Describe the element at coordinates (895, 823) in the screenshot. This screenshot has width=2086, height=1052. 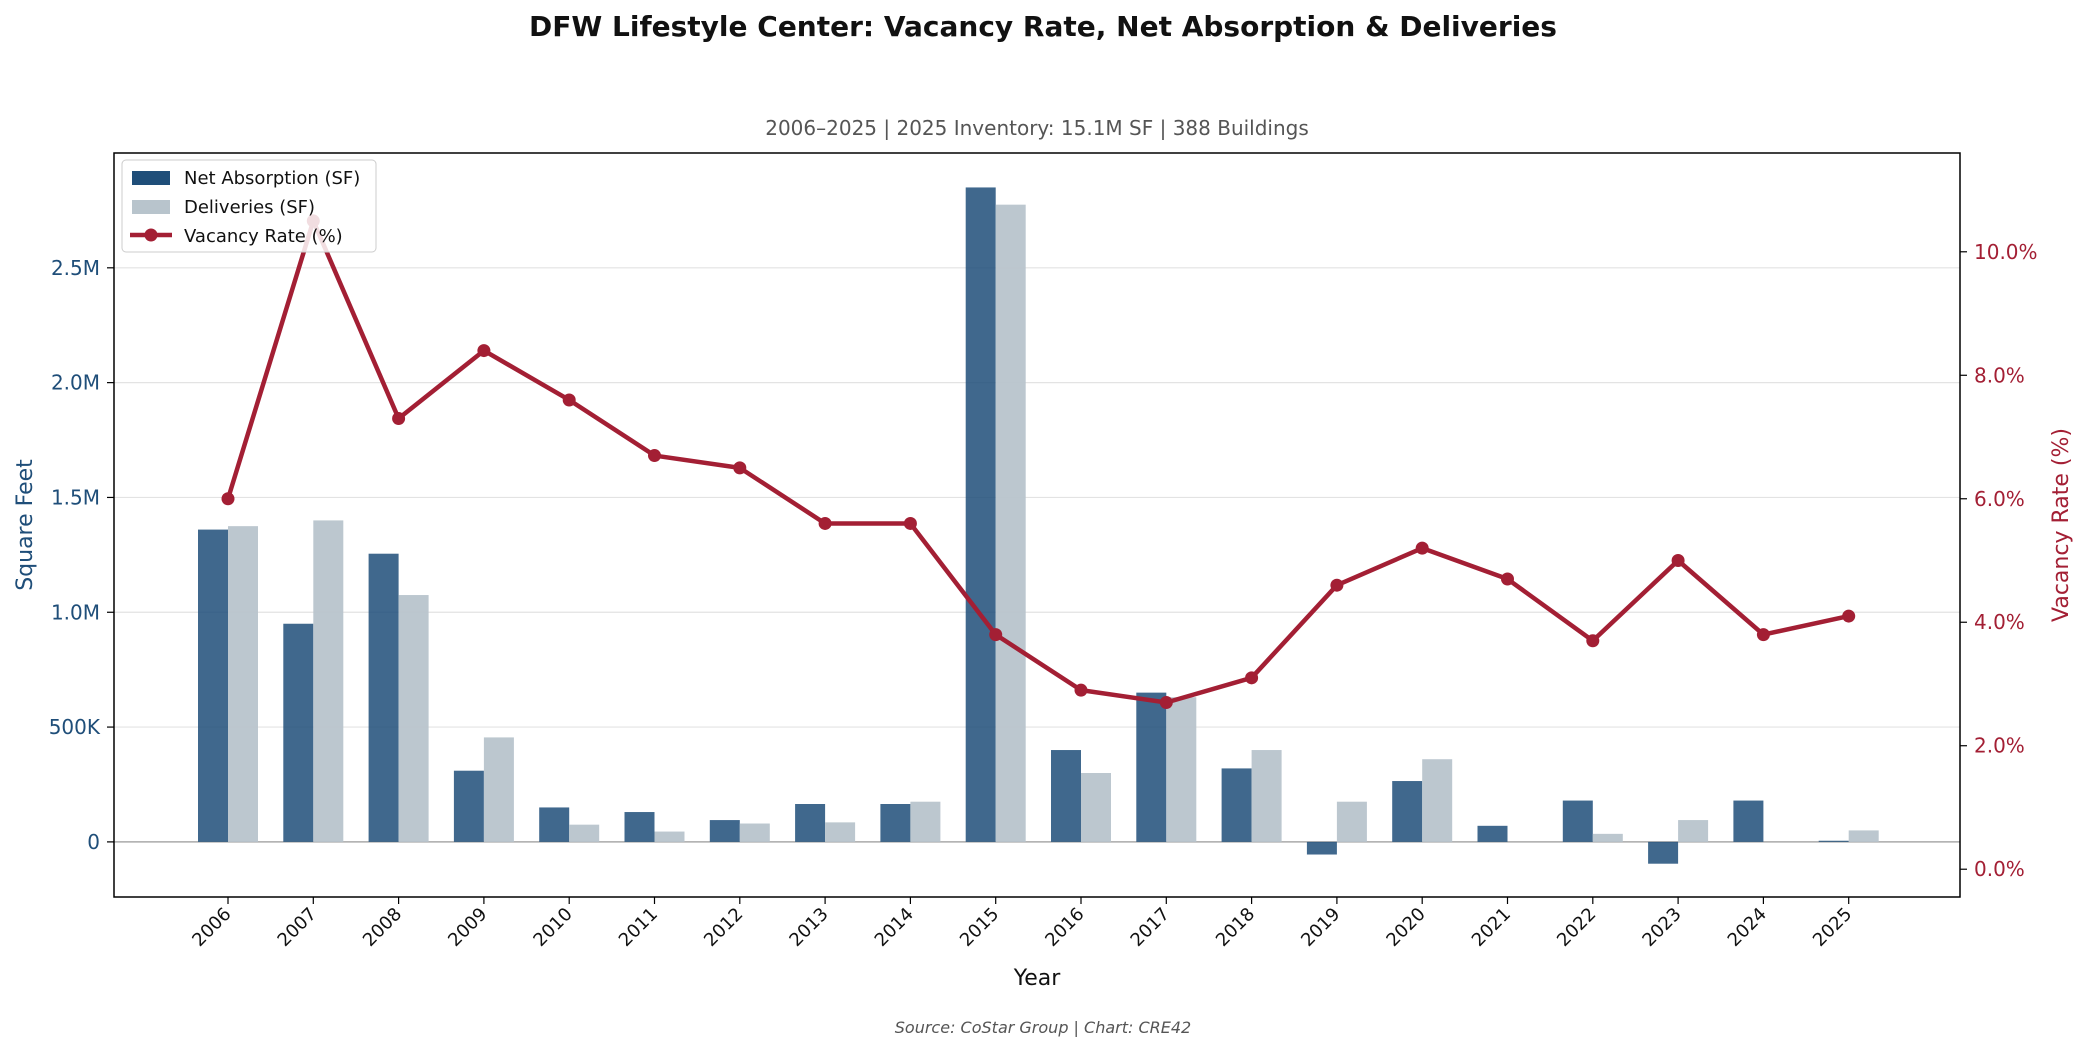
I see `bar-absorption-2014` at that location.